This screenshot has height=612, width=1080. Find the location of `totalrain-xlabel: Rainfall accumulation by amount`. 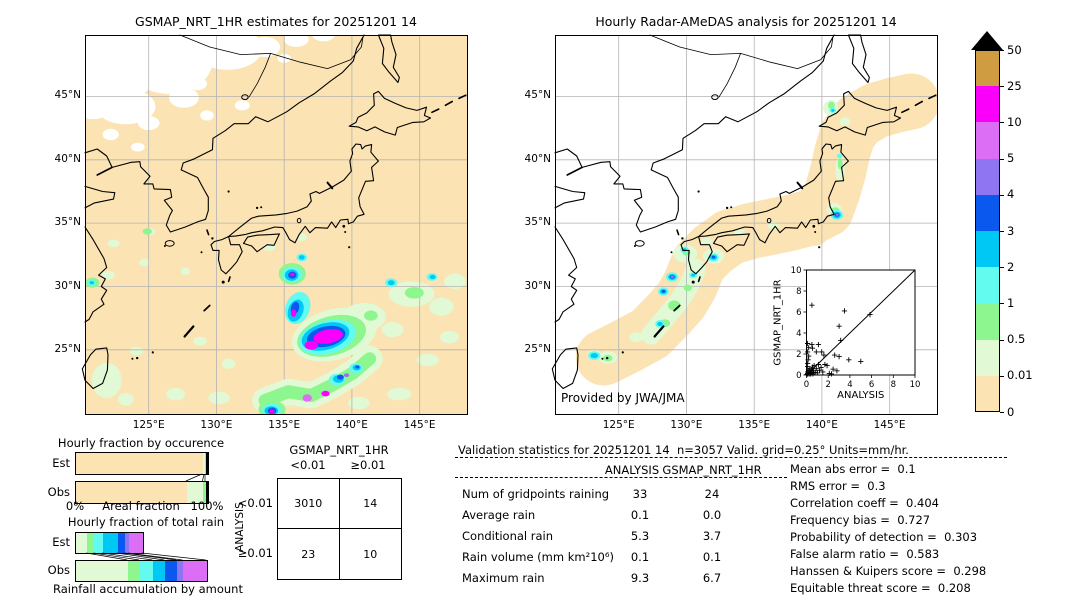

totalrain-xlabel: Rainfall accumulation by amount is located at coordinates (148, 589).